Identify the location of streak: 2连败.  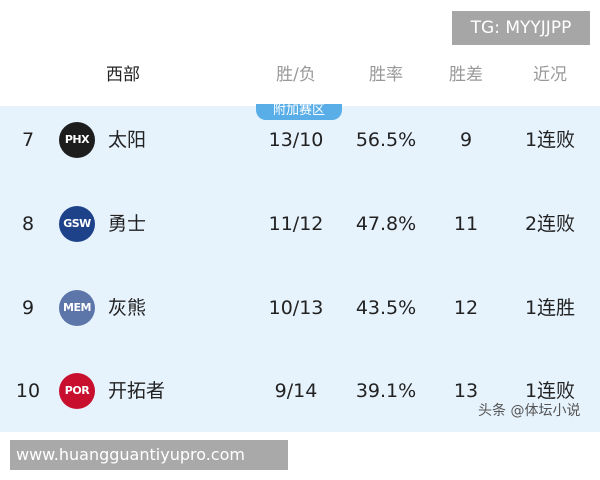
(550, 224).